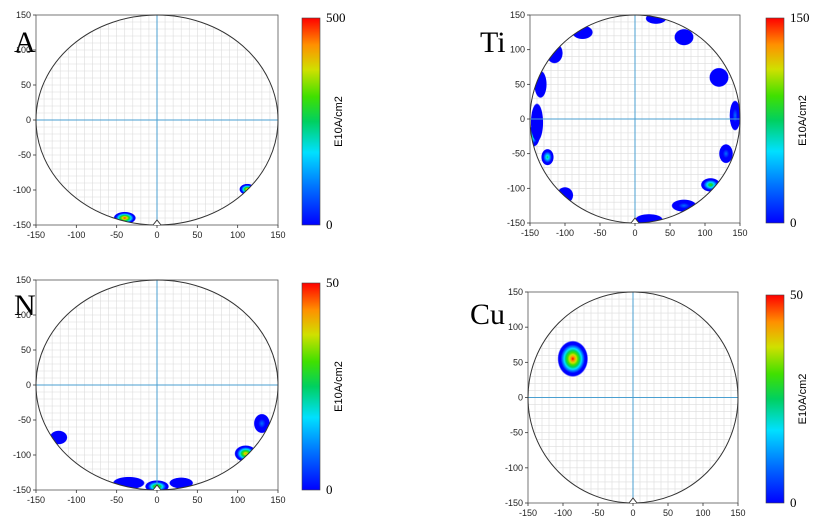  I want to click on colorbar-max-label: 150, so click(800, 17).